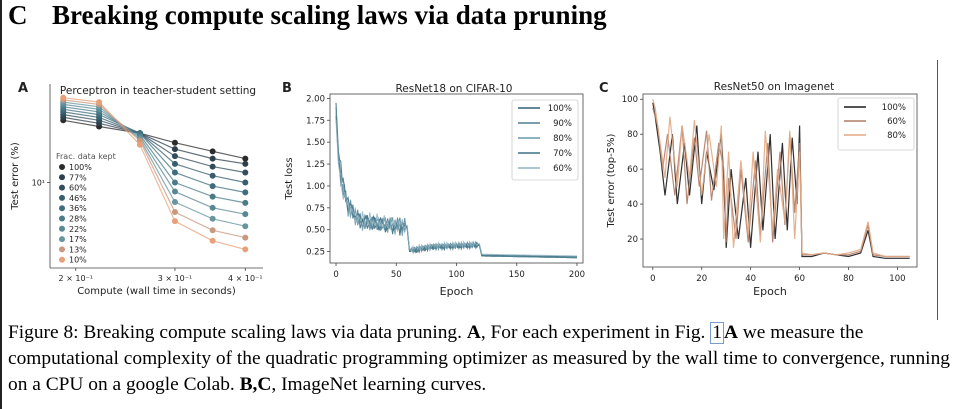 This screenshot has width=953, height=409. I want to click on panel-c-legend-entry: 100%, so click(894, 108).